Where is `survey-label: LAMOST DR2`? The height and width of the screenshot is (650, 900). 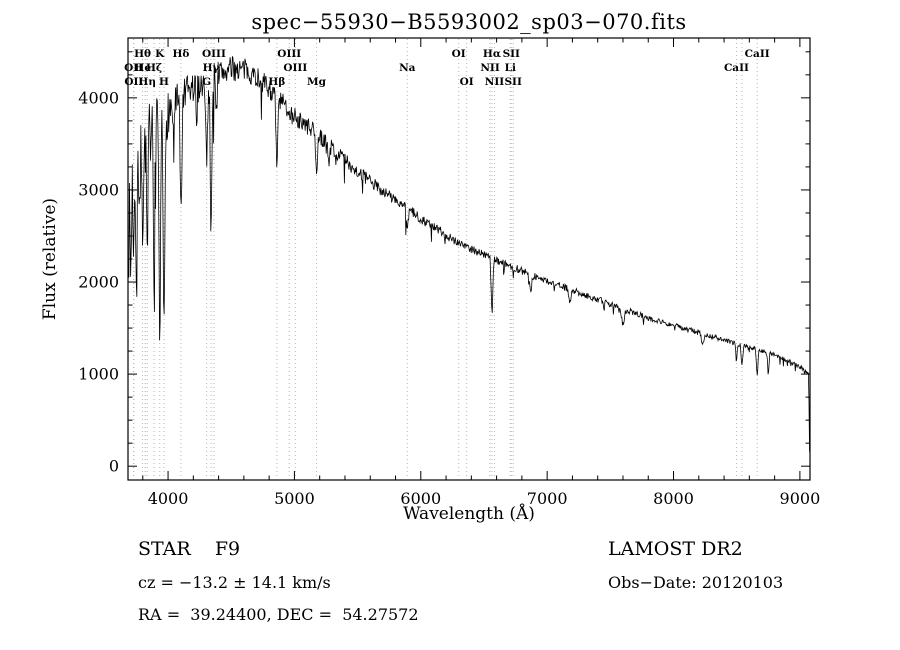
survey-label: LAMOST DR2 is located at coordinates (675, 549).